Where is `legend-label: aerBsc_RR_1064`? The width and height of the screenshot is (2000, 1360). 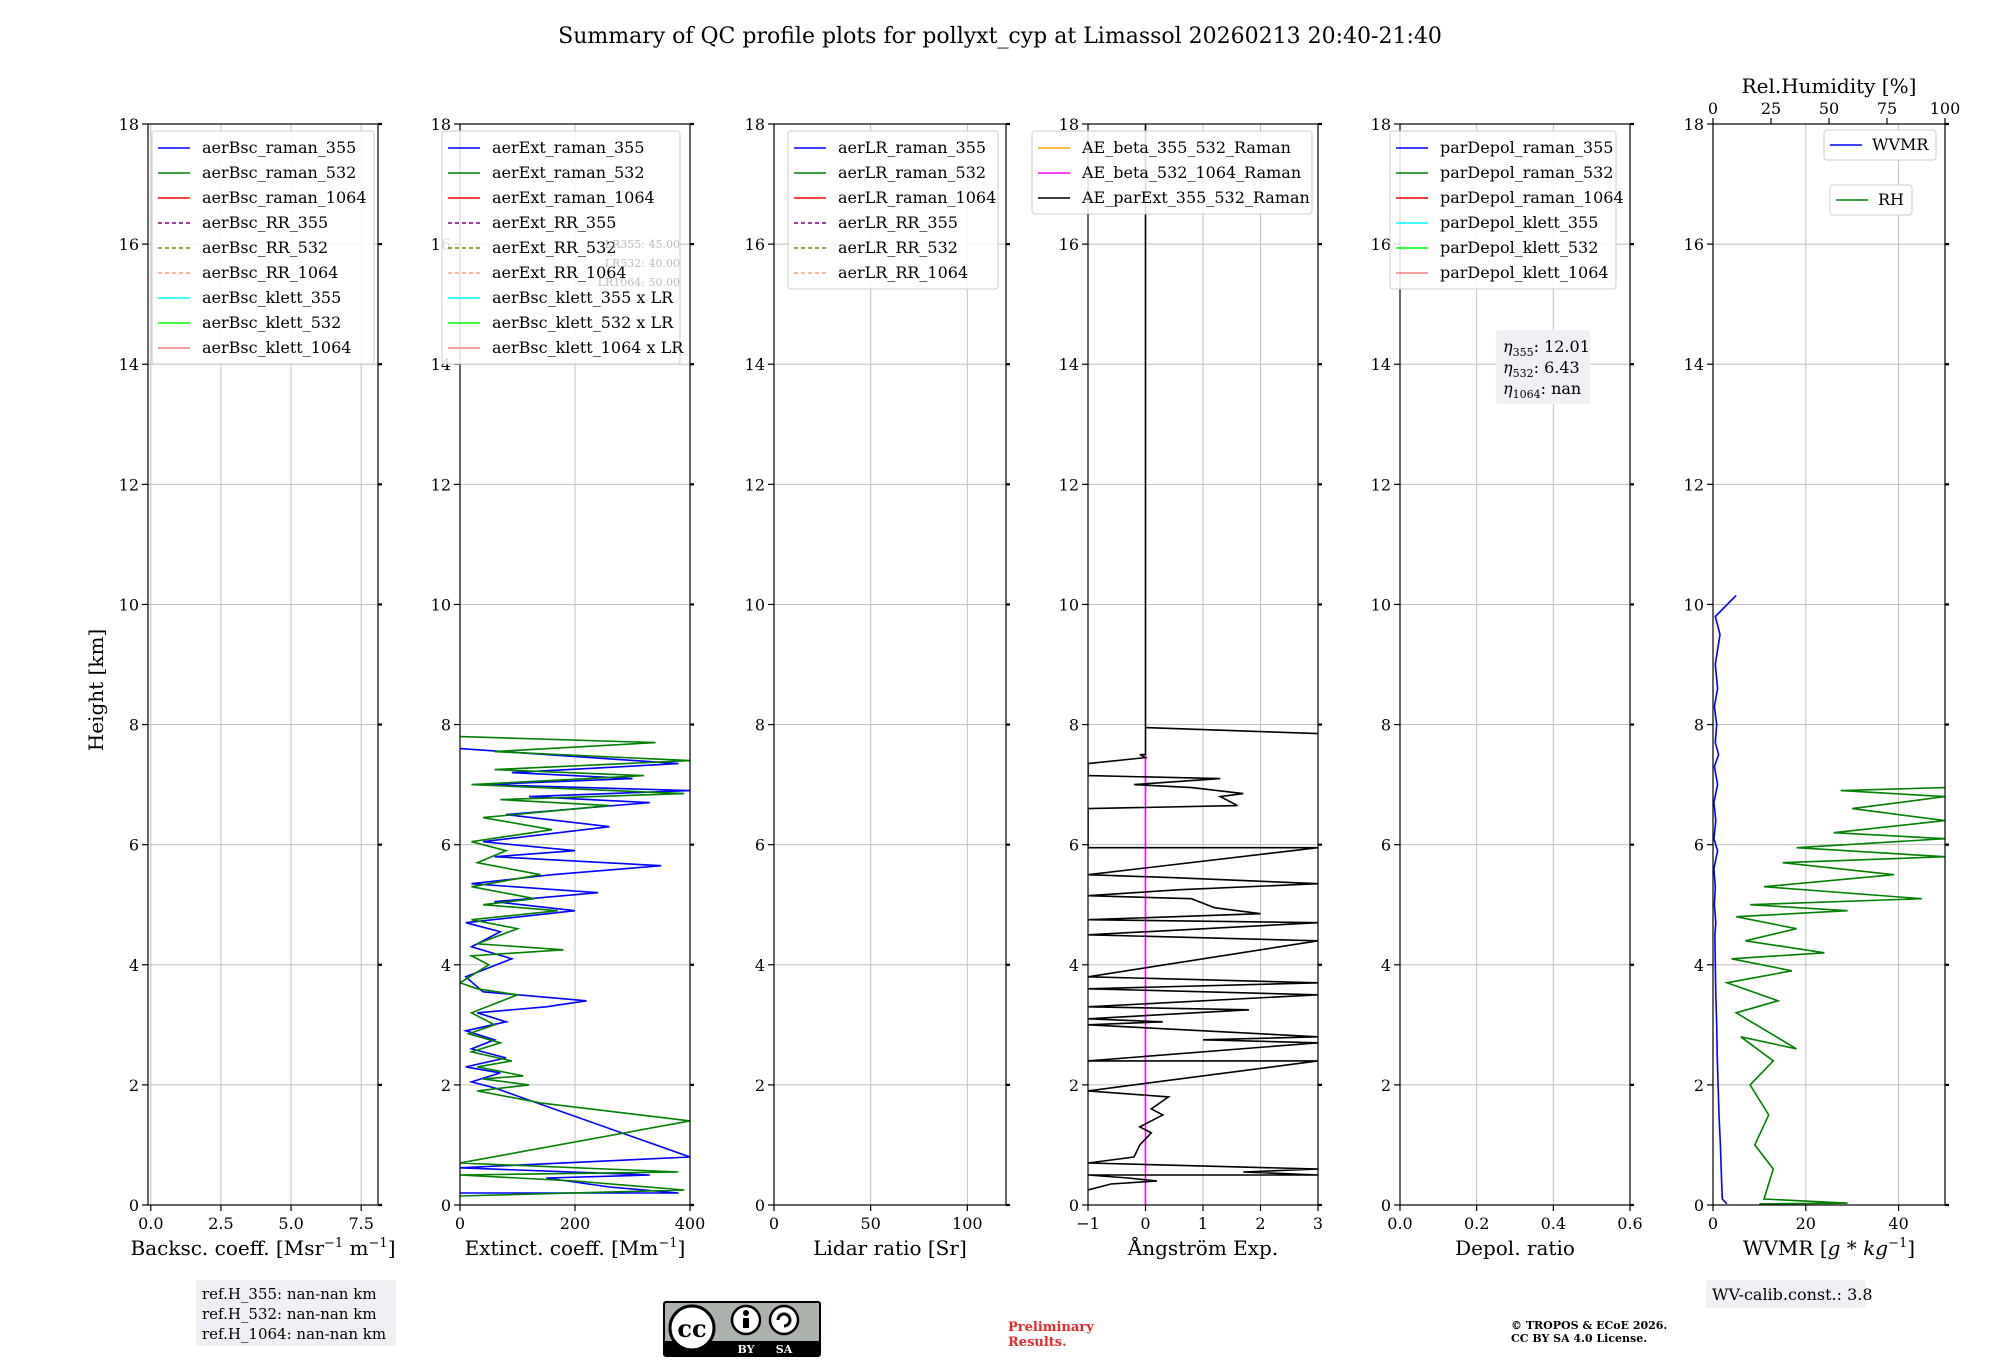 legend-label: aerBsc_RR_1064 is located at coordinates (270, 272).